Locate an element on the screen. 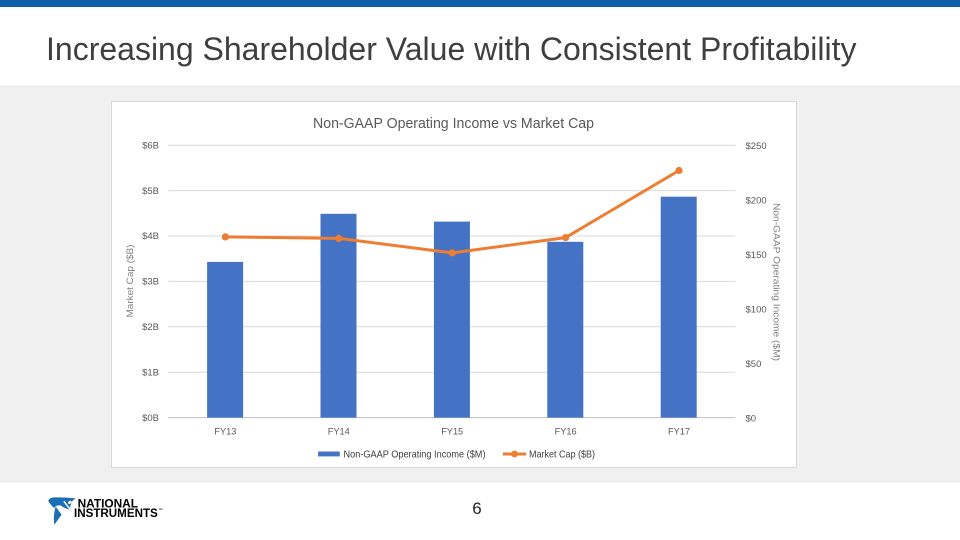  svg-text: $5B is located at coordinates (150, 191).